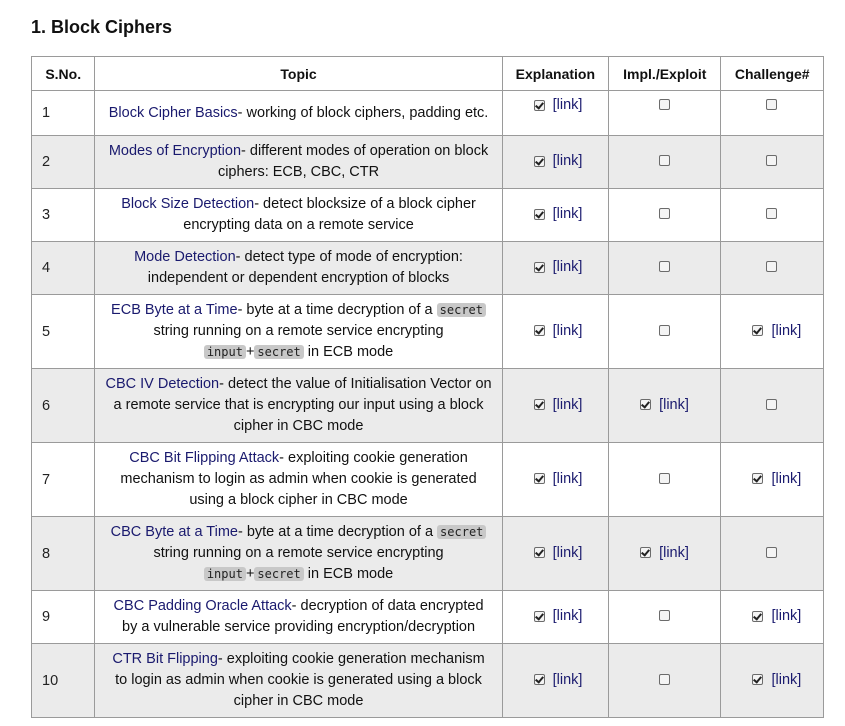  I want to click on row-number: 1, so click(63, 113).